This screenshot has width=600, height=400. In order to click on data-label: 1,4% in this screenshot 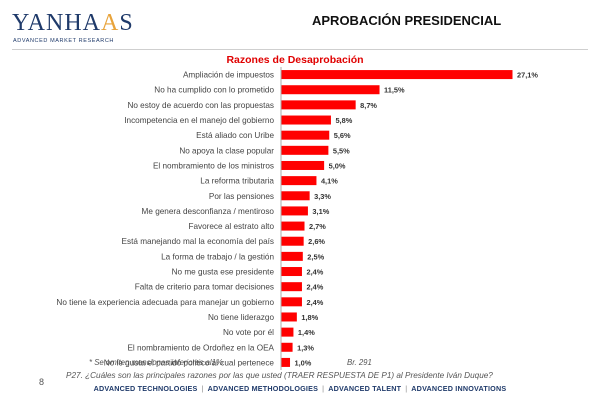, I will do `click(306, 332)`.